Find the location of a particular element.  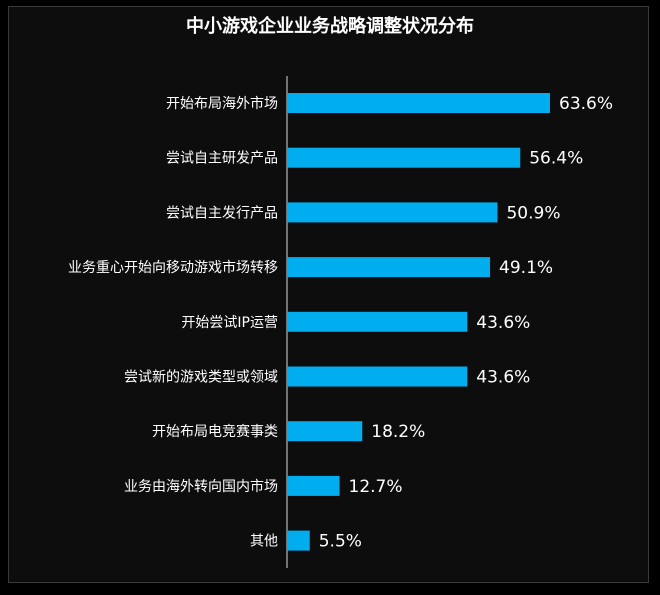

data-label: 50.9% is located at coordinates (533, 213).